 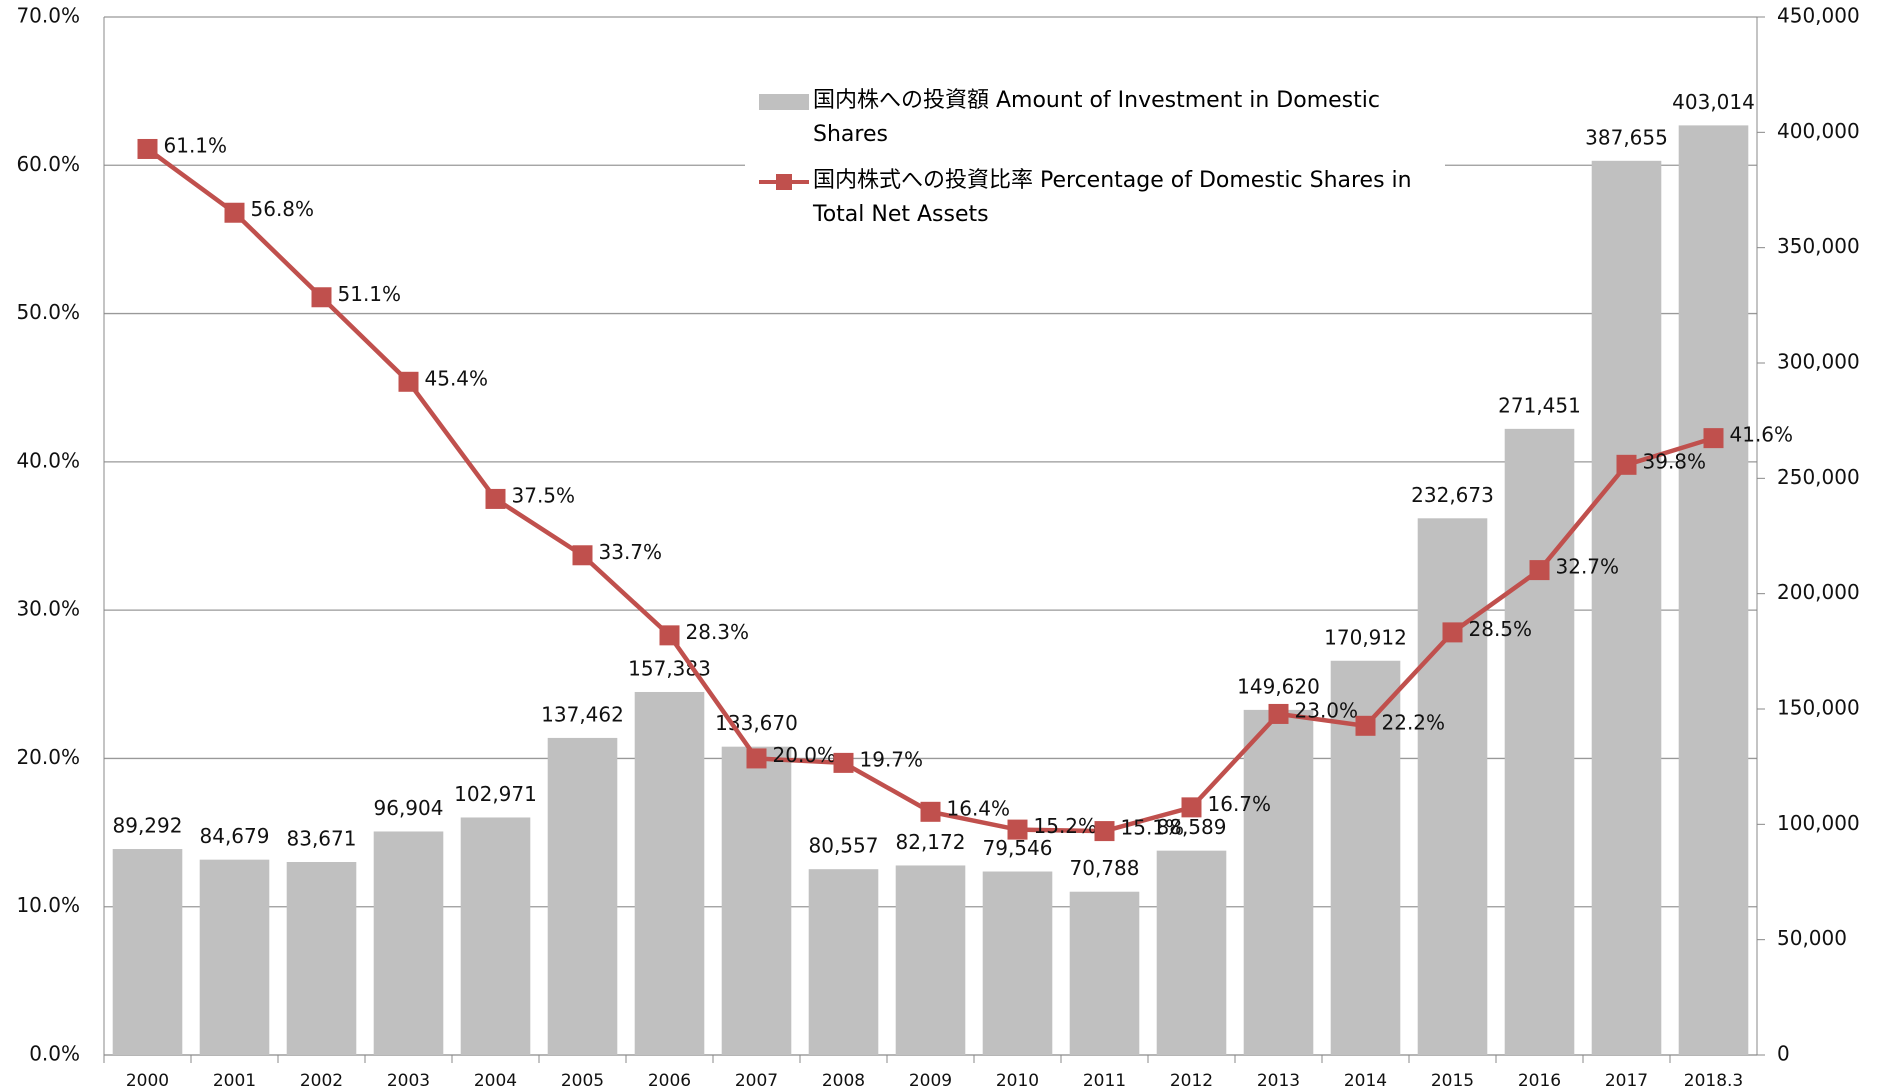 What do you see at coordinates (631, 552) in the screenshot?
I see `line-label: 33.7%` at bounding box center [631, 552].